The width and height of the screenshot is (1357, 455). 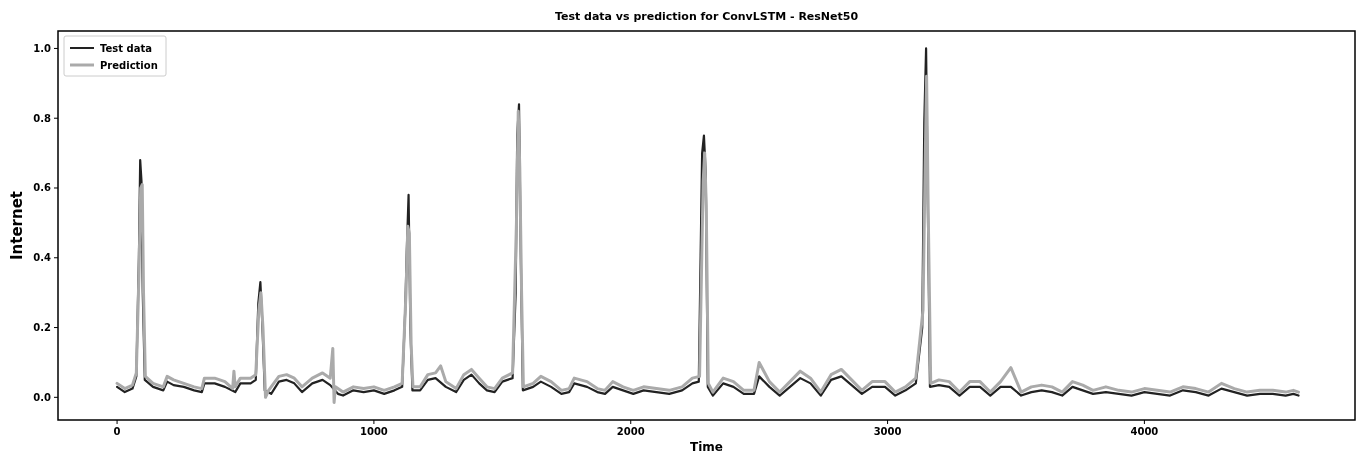 I want to click on y-tick-label: 0.6, so click(x=42, y=188).